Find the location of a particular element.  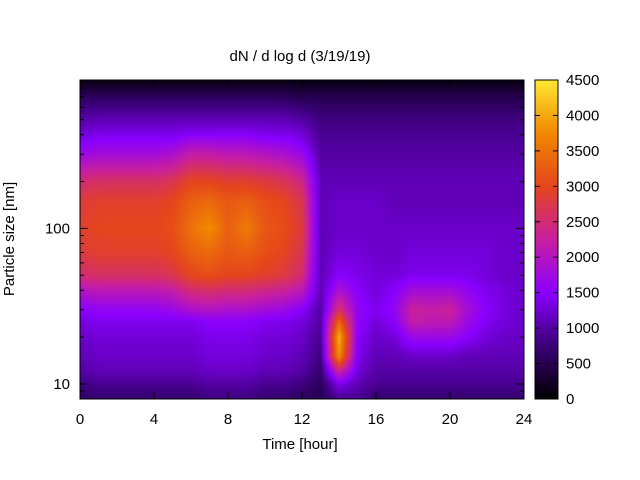

colorbar-tick-label: 500 is located at coordinates (578, 364).